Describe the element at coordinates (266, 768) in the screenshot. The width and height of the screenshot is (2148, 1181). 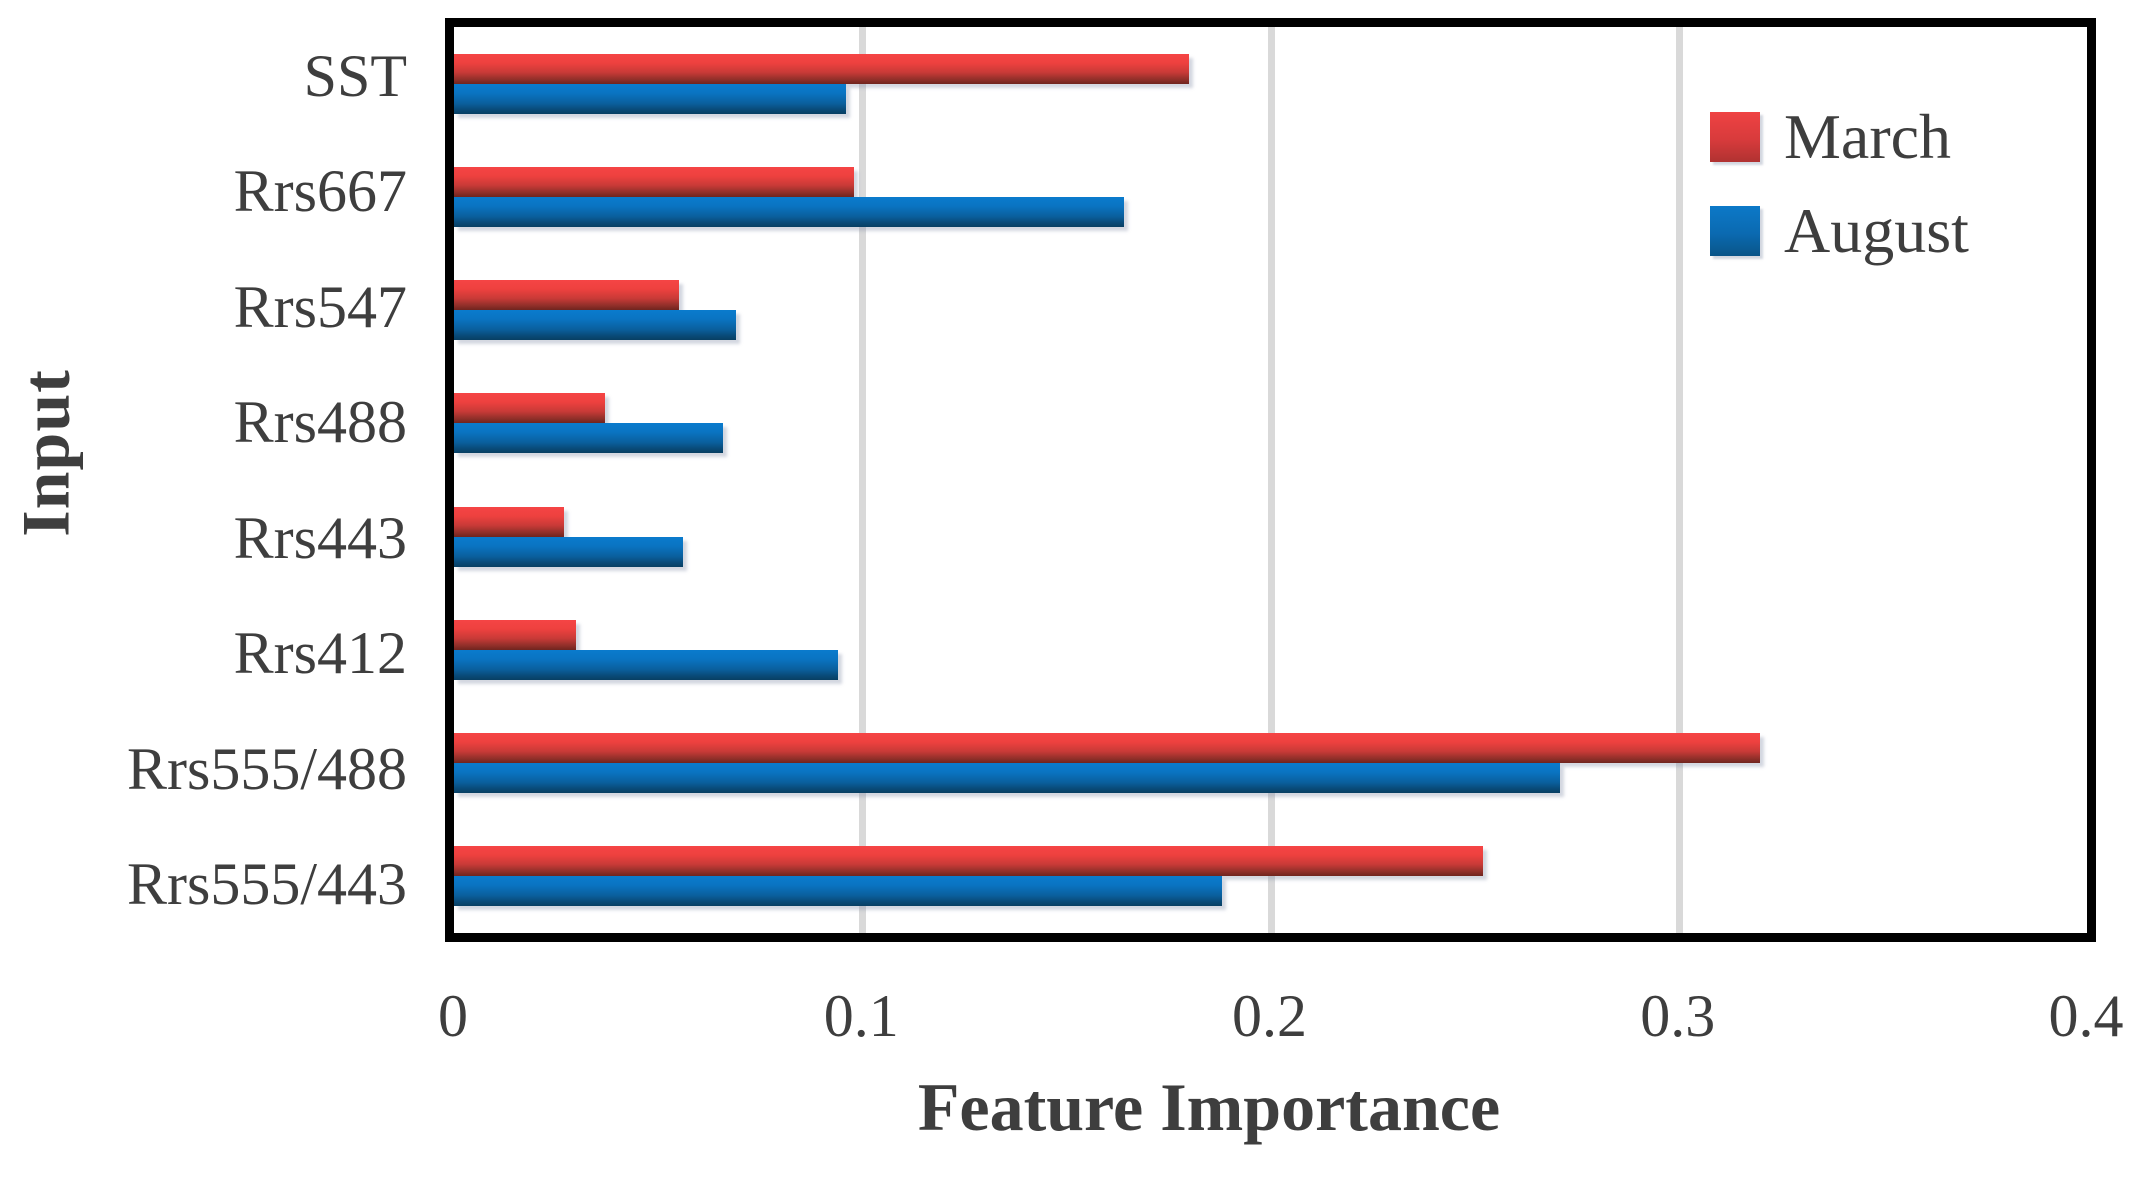
I see `category-label: Rrs555/488` at that location.